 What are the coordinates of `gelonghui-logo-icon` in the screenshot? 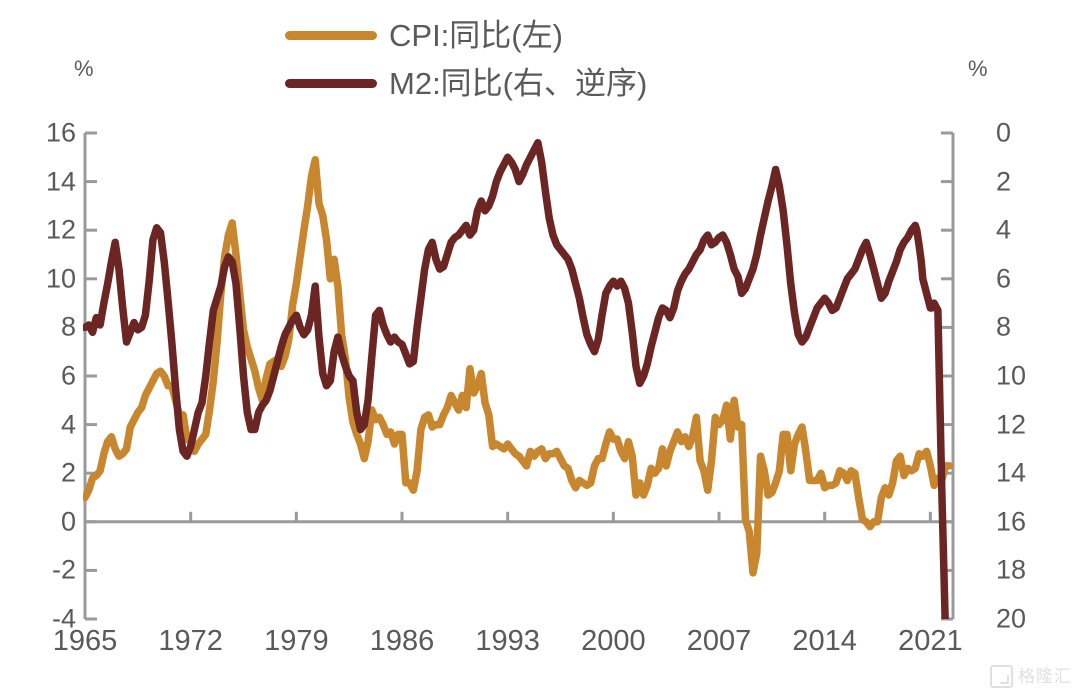 It's located at (1001, 676).